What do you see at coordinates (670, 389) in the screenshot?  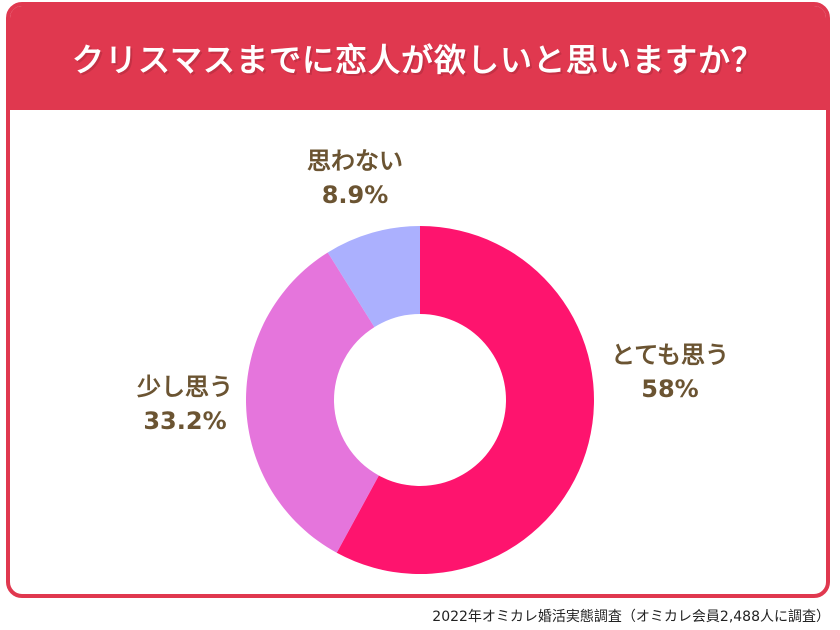 I see `slice-label-totemo-value: 58%` at bounding box center [670, 389].